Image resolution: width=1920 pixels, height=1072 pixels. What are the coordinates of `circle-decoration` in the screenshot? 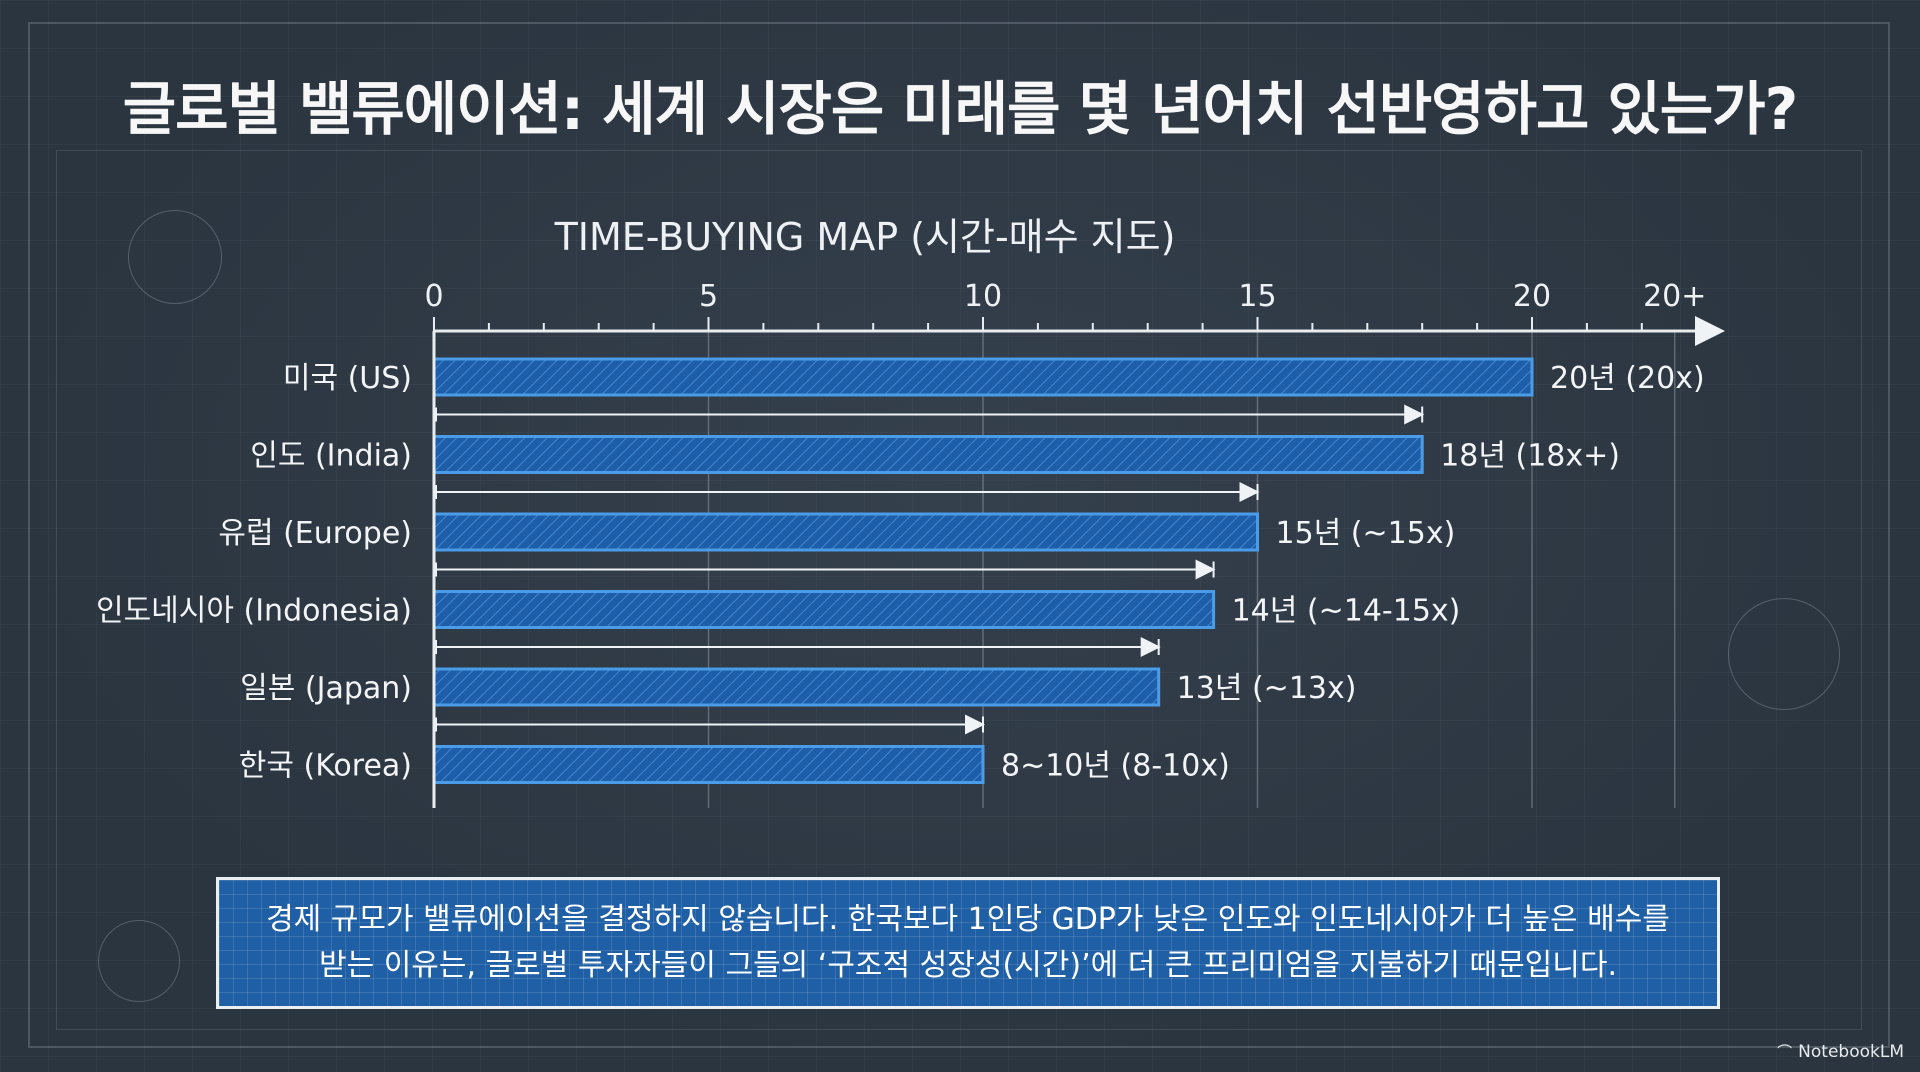 It's located at (1784, 654).